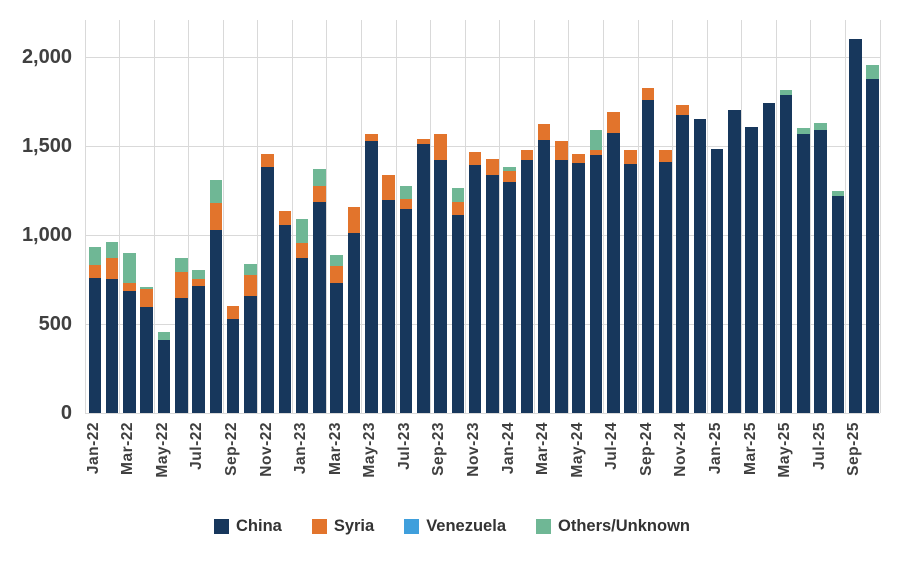  Describe the element at coordinates (197, 446) in the screenshot. I see `x-tick-label: Jul-22` at that location.